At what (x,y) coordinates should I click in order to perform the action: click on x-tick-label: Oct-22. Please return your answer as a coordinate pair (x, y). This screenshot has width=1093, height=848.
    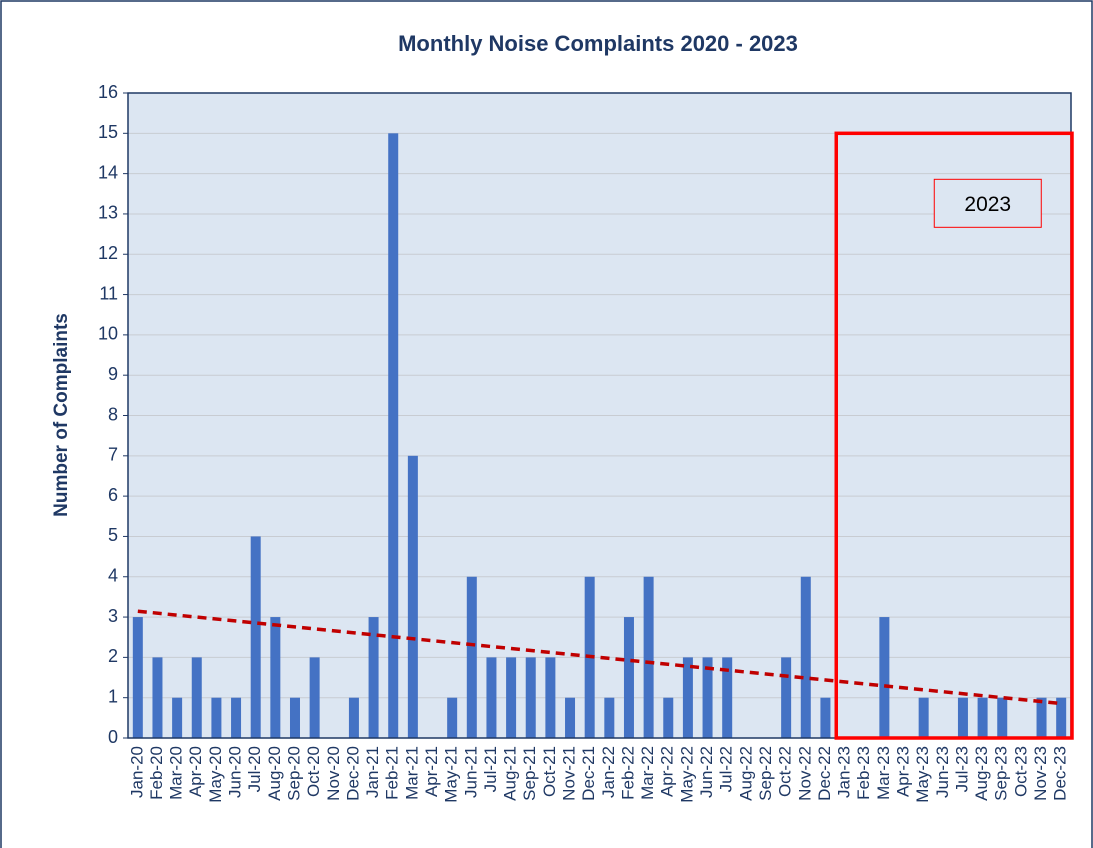
    Looking at the image, I should click on (785, 771).